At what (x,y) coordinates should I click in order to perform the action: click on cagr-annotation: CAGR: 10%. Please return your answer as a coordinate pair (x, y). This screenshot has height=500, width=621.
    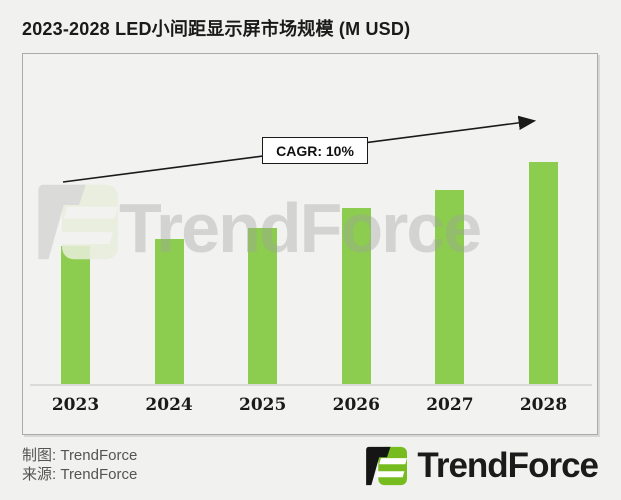
    Looking at the image, I should click on (315, 150).